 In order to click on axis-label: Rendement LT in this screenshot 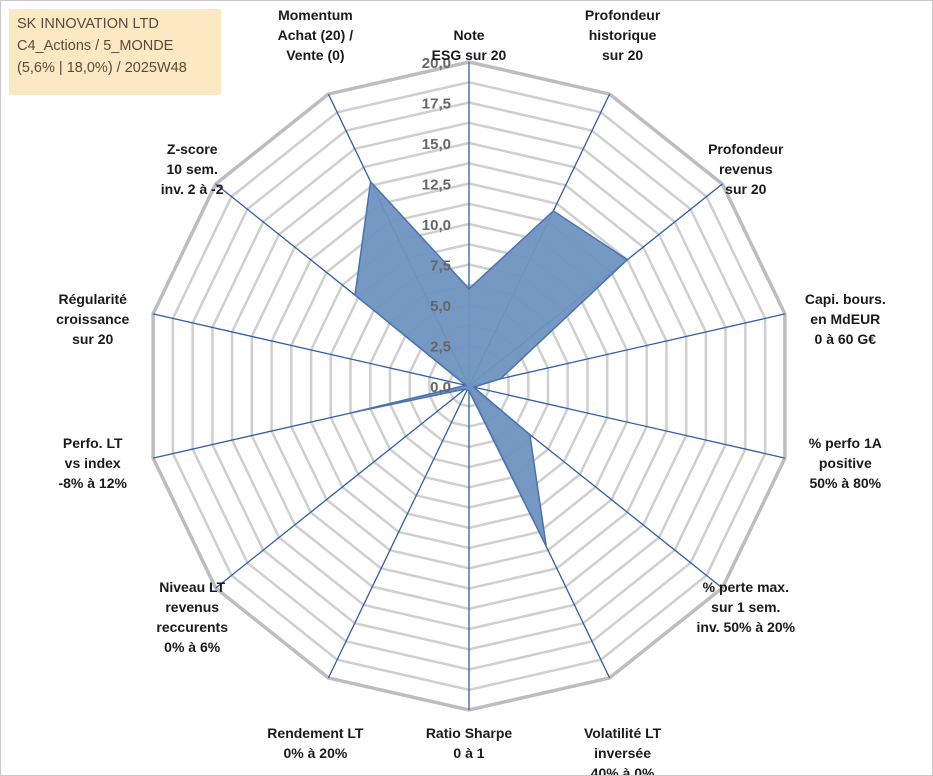, I will do `click(315, 733)`.